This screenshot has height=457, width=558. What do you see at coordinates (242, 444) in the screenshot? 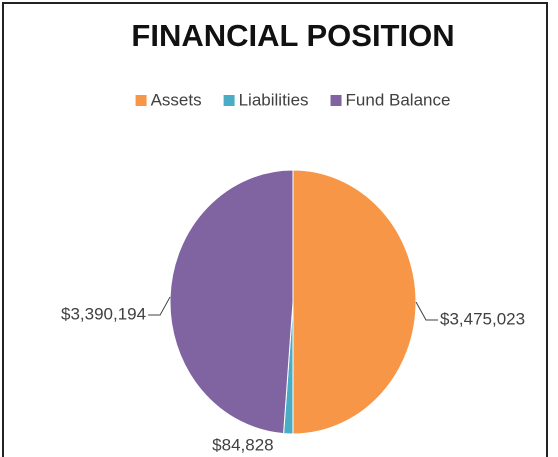
I see `data-label: $84,828` at bounding box center [242, 444].